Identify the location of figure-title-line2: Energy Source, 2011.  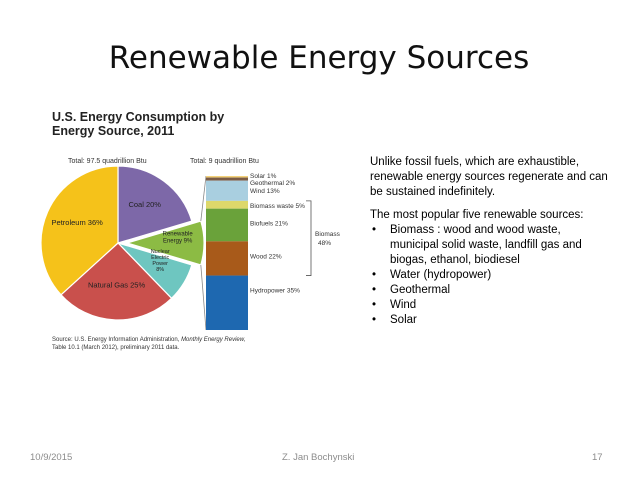
(113, 131).